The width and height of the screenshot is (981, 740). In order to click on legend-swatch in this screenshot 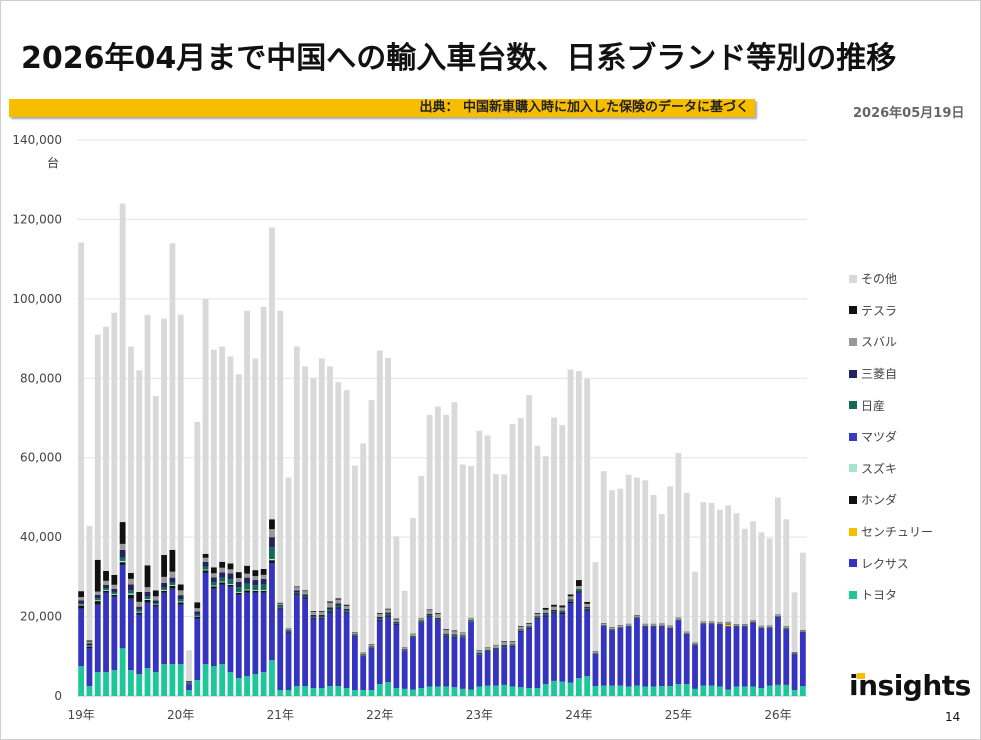, I will do `click(853, 436)`.